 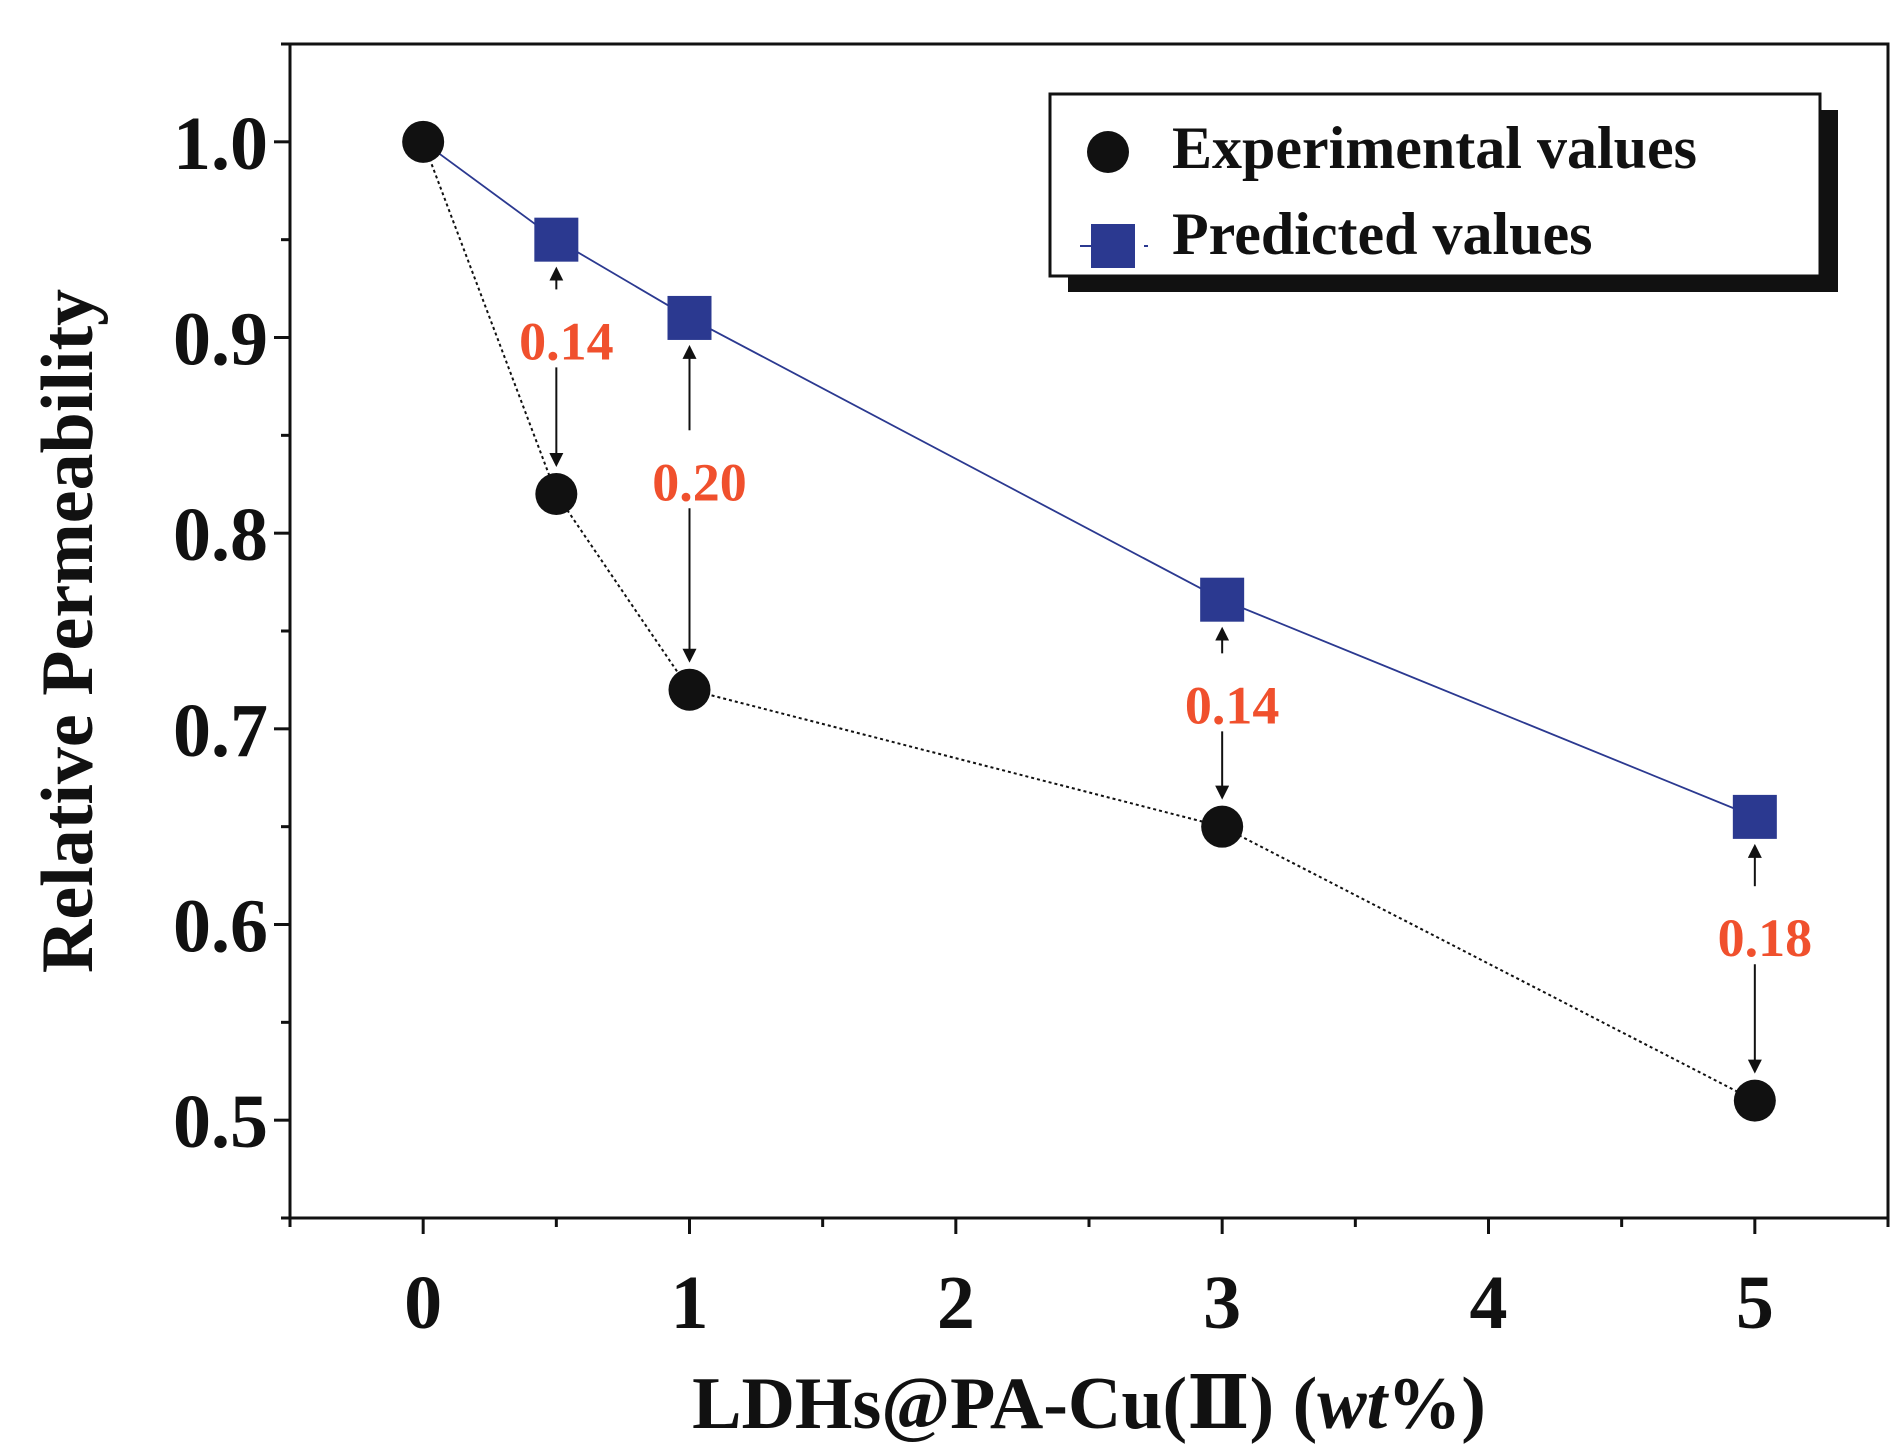 What do you see at coordinates (68, 631) in the screenshot?
I see `y-axis-title: Relative Permeability` at bounding box center [68, 631].